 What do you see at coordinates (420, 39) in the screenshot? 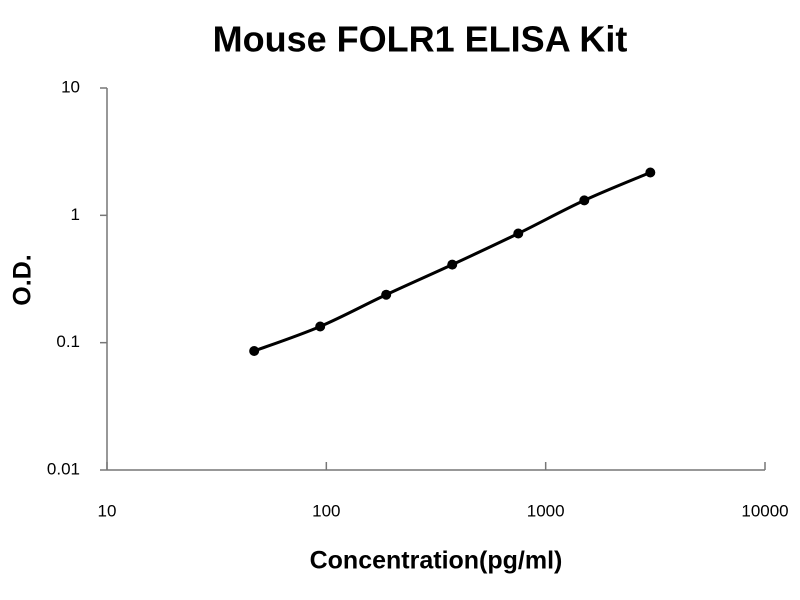
I see `chart-title: Mouse FOLR1 ELISA Kit` at bounding box center [420, 39].